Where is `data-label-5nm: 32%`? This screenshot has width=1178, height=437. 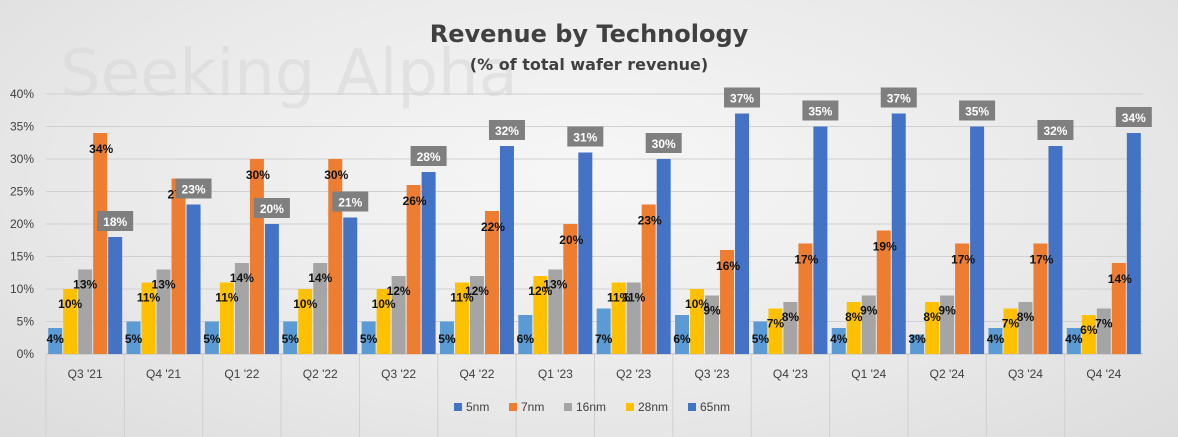
data-label-5nm: 32% is located at coordinates (507, 131).